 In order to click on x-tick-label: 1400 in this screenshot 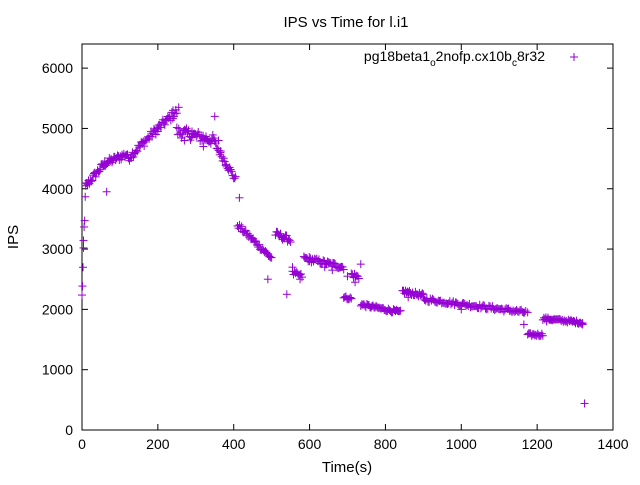, I will do `click(612, 444)`.